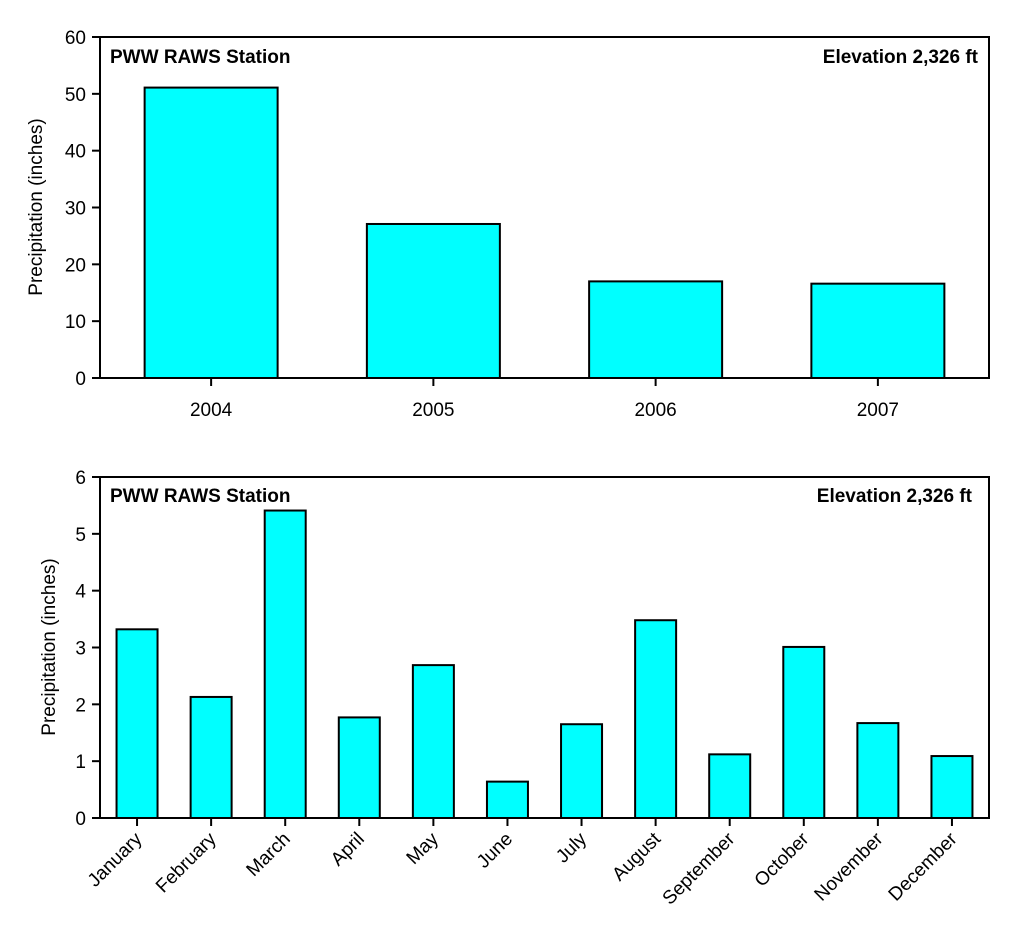  What do you see at coordinates (656, 329) in the screenshot?
I see `bar-2006` at bounding box center [656, 329].